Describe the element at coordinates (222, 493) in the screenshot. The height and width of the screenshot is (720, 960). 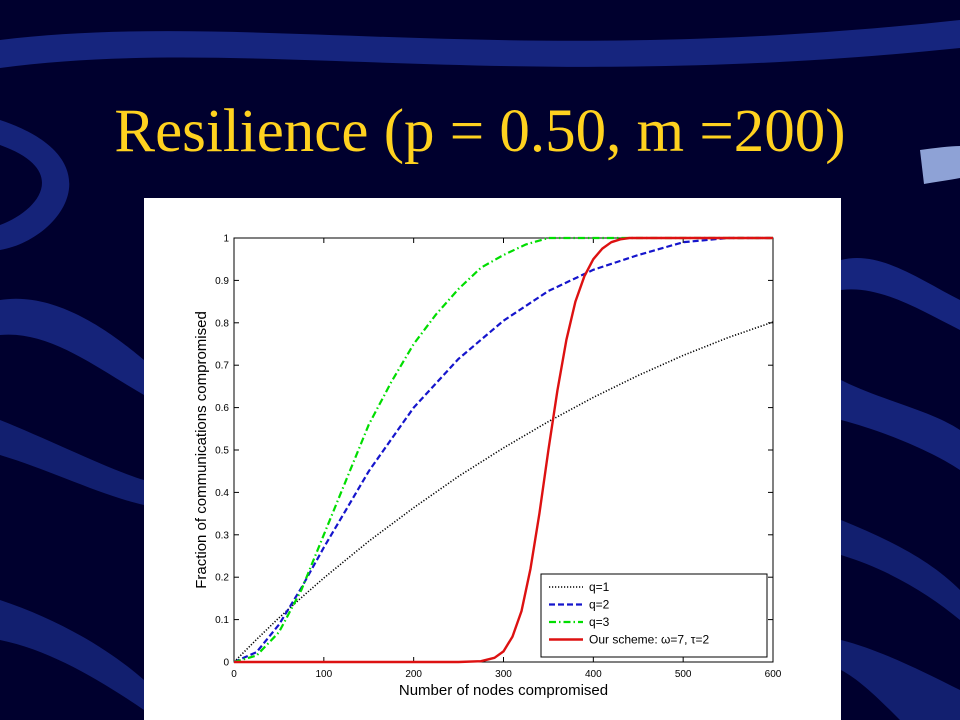
I see `y-tick-label: 0.4` at that location.